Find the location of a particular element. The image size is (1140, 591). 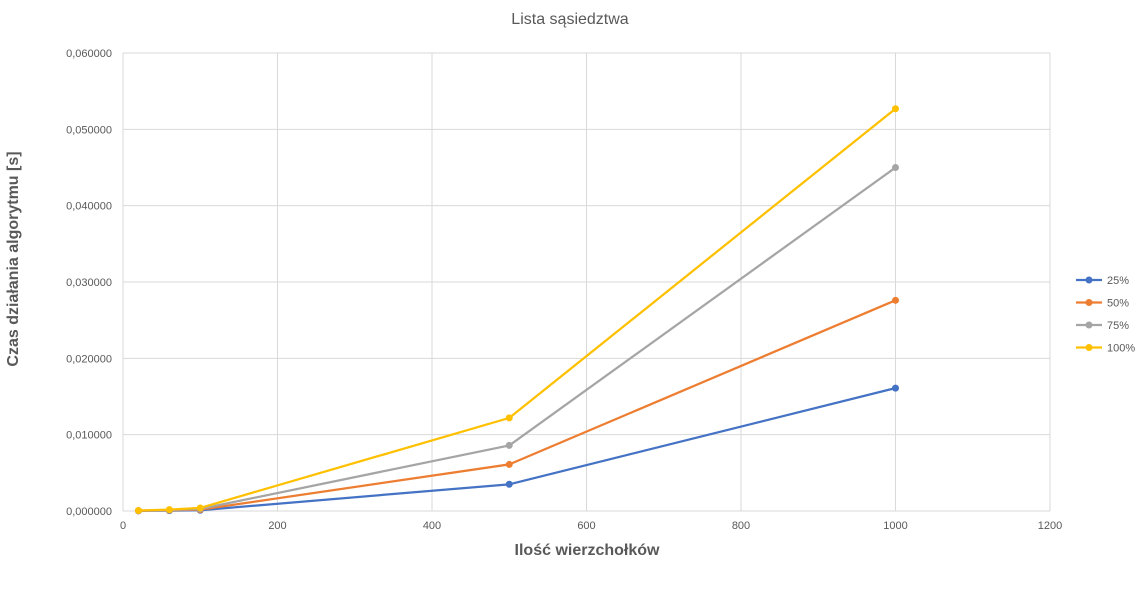

legend-label: 100% is located at coordinates (1121, 349).